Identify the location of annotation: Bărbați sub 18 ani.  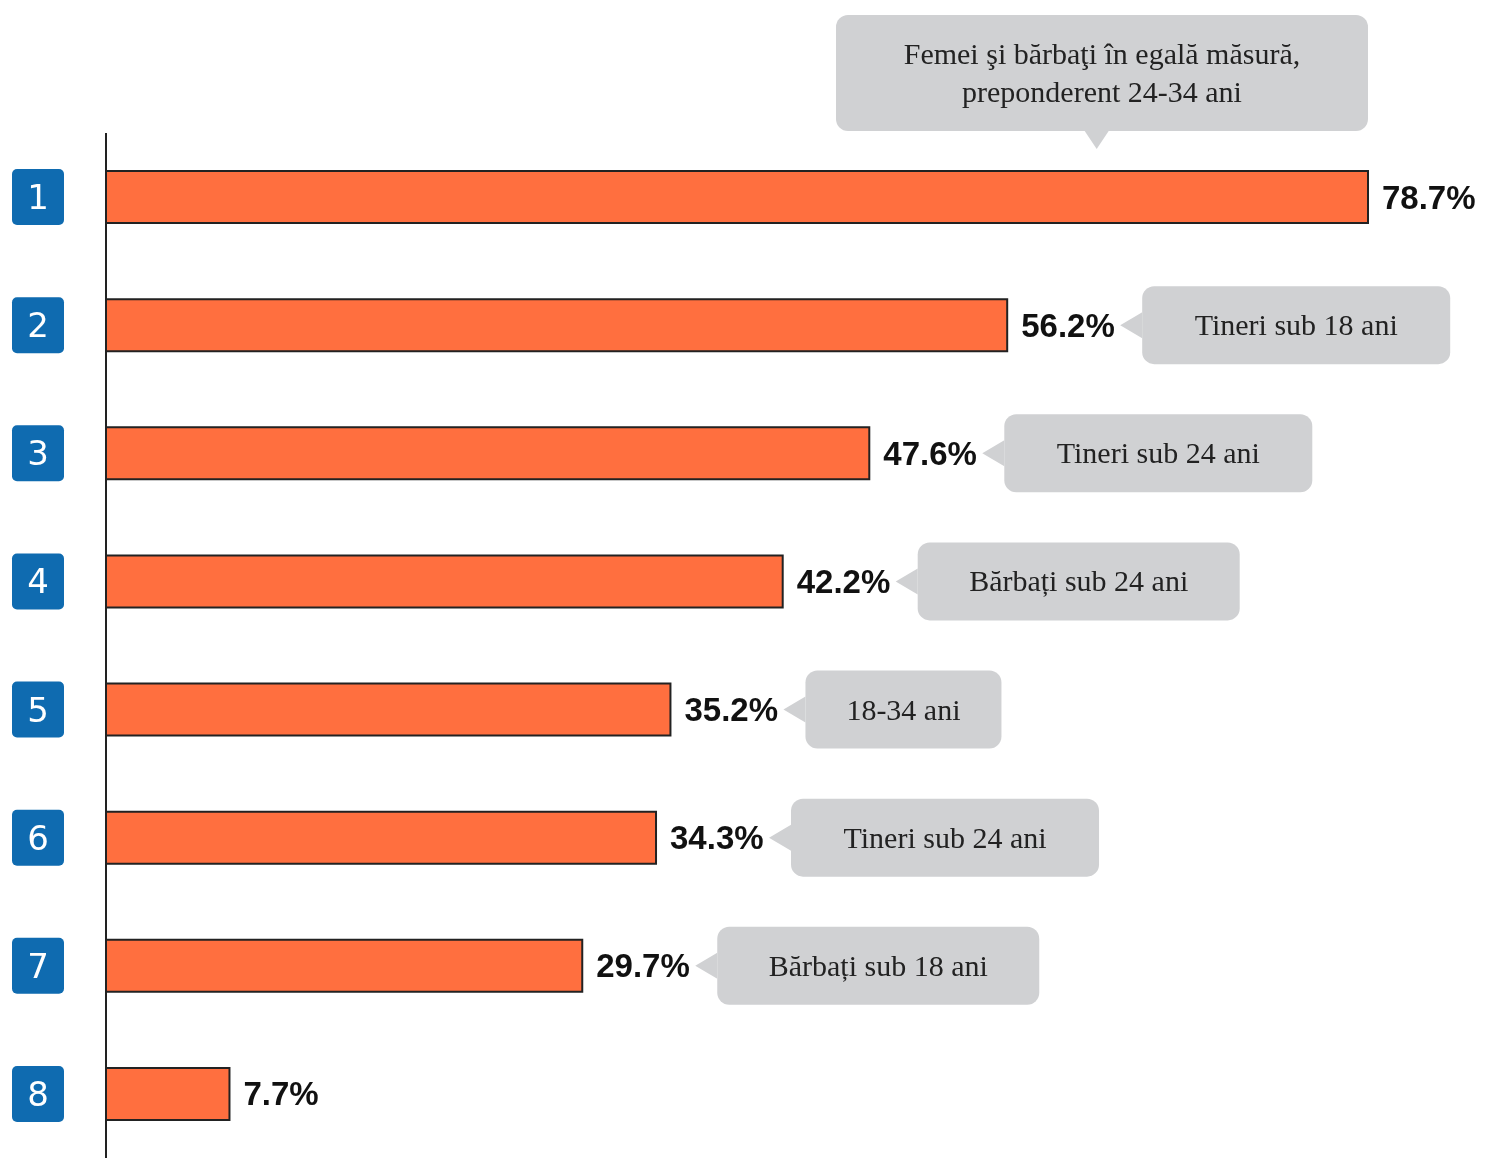
(878, 965).